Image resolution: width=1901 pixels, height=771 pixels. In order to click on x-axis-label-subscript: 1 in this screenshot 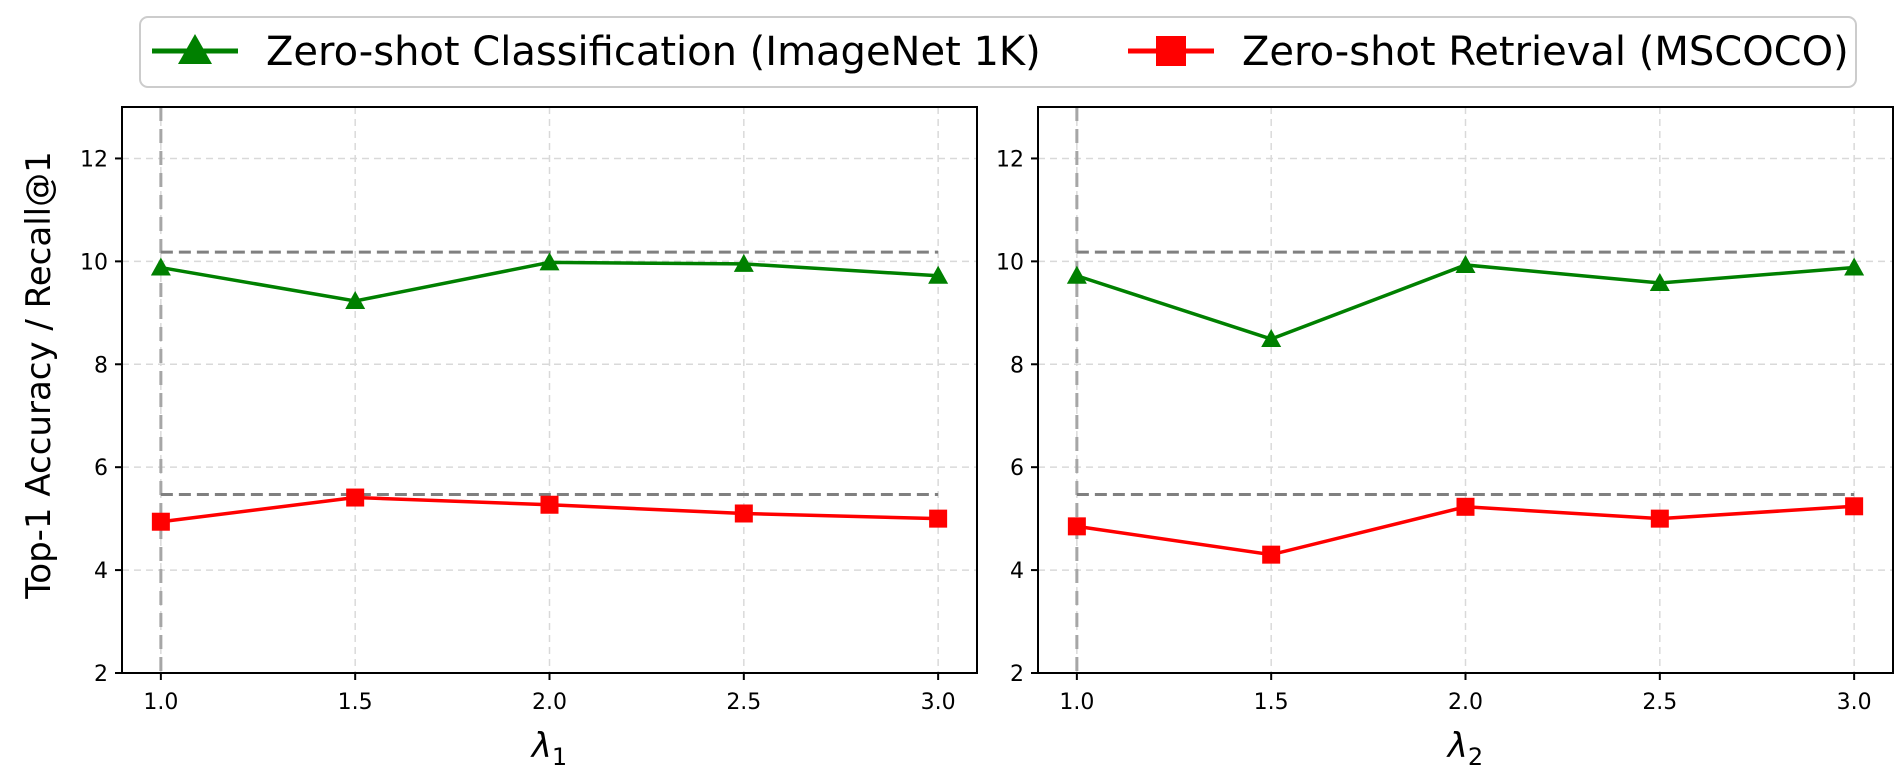, I will do `click(559, 757)`.